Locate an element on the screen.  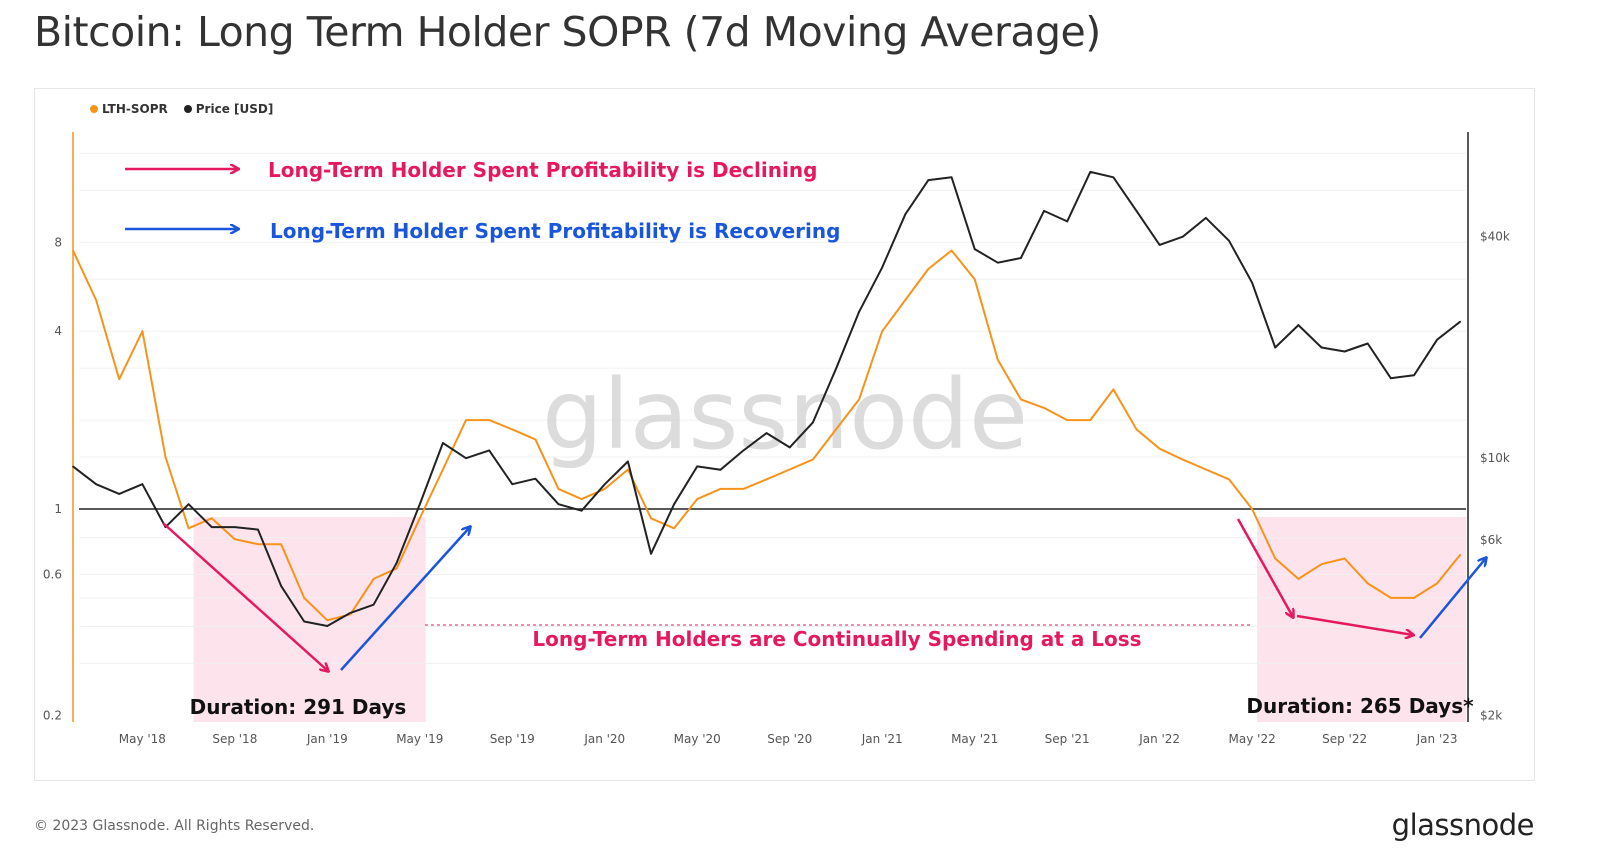
left-y-tick-label: 0.2 is located at coordinates (52, 715).